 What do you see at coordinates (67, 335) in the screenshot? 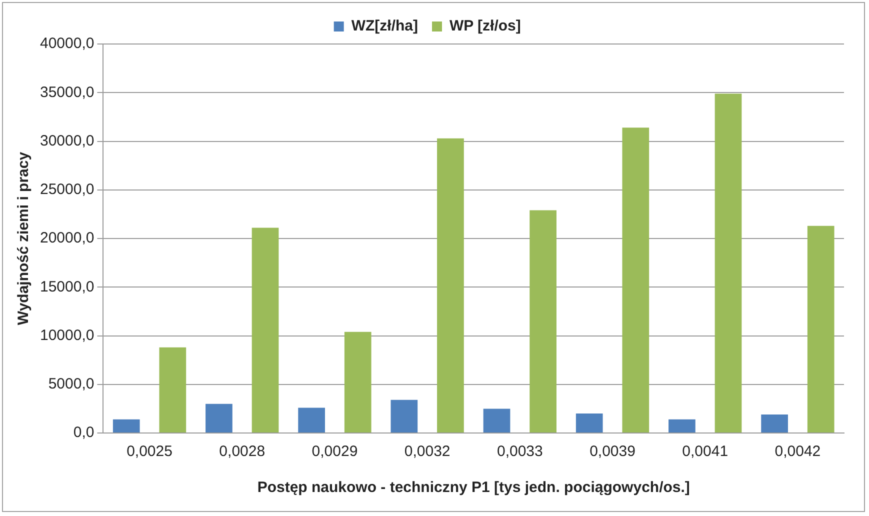
I see `y-tick-label: 10000,0` at bounding box center [67, 335].